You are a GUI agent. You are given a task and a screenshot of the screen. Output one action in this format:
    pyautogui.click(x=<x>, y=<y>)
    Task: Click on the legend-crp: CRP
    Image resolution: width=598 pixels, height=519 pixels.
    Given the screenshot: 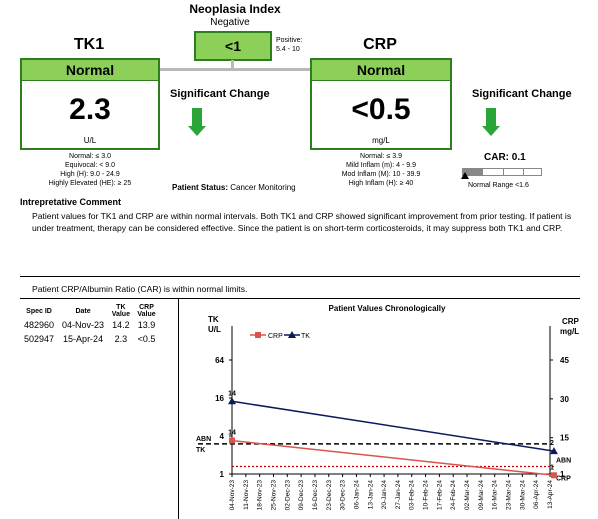 What is the action you would take?
    pyautogui.click(x=275, y=336)
    